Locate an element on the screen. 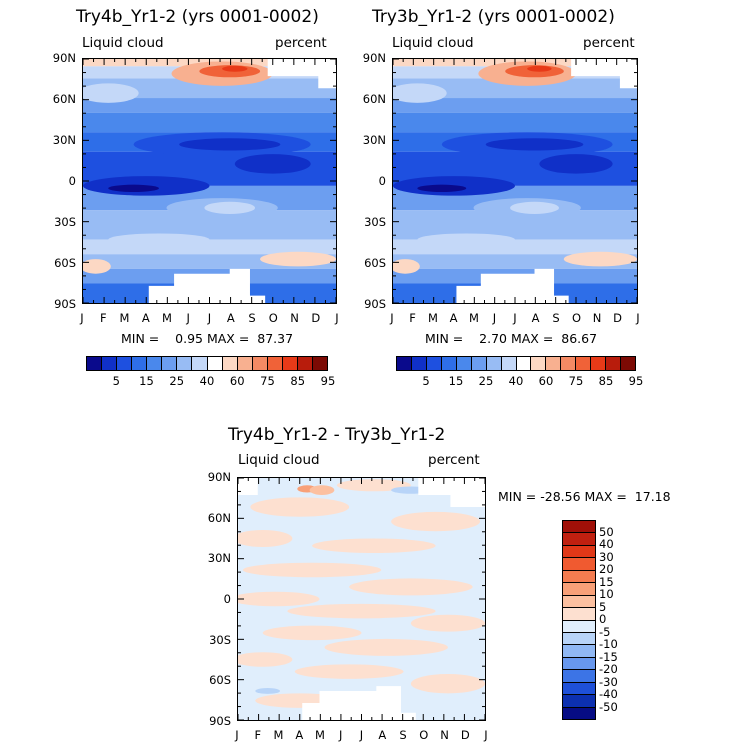 Image resolution: width=732 pixels, height=751 pixels. panel2-plot is located at coordinates (515, 181).